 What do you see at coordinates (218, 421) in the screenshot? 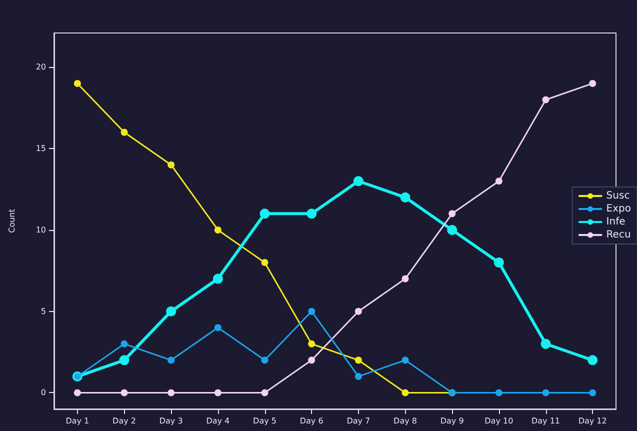
I see `x-tick-label: Day 4` at bounding box center [218, 421].